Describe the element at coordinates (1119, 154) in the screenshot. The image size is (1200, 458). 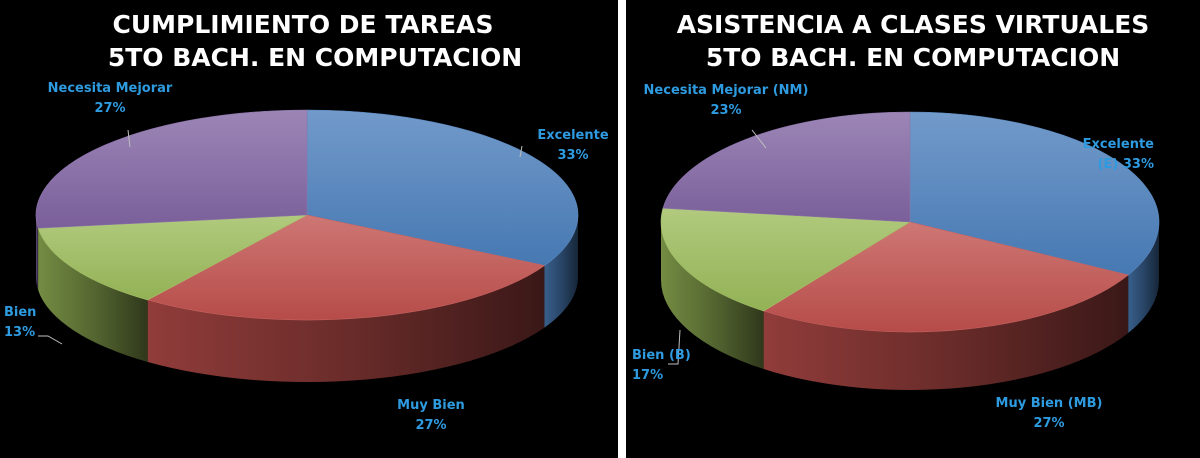
I see `slice-label-excelente: Excelente (E) 33%` at that location.